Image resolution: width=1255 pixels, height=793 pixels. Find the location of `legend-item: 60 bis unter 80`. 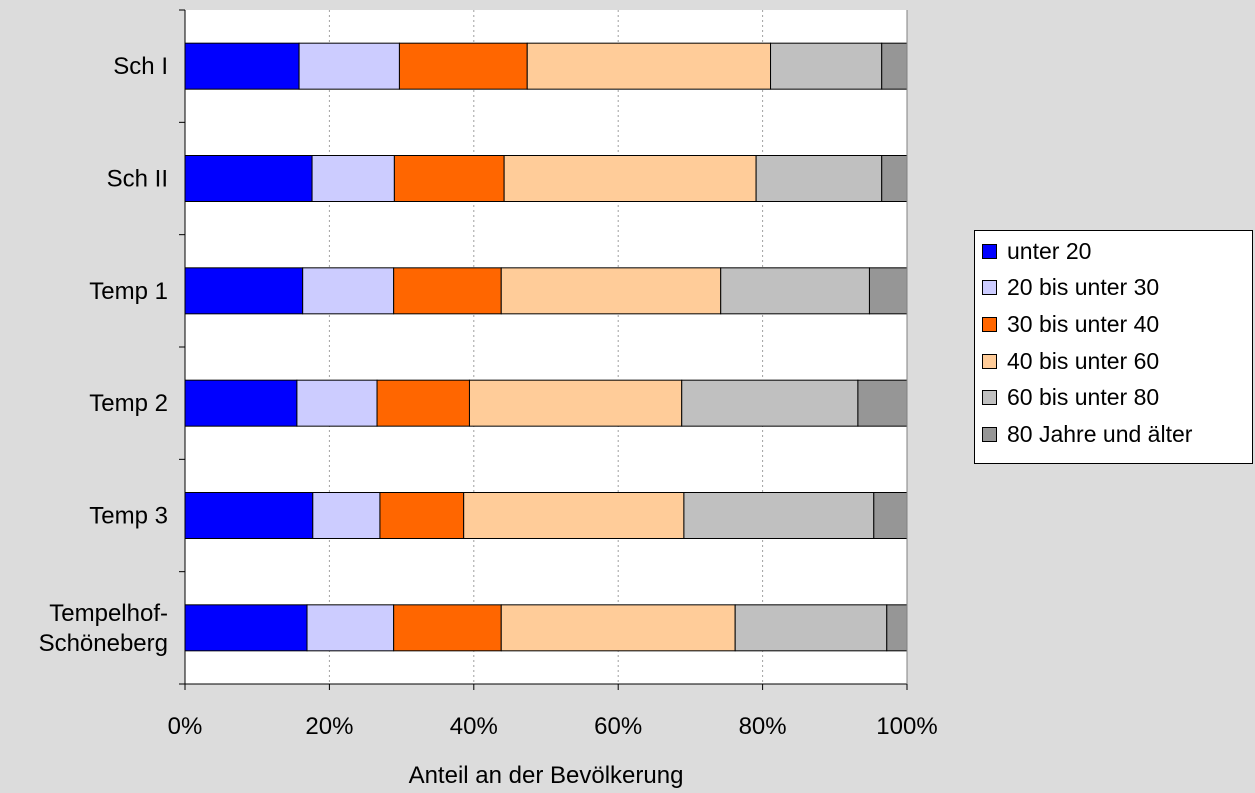

legend-item: 60 bis unter 80 is located at coordinates (1117, 397).